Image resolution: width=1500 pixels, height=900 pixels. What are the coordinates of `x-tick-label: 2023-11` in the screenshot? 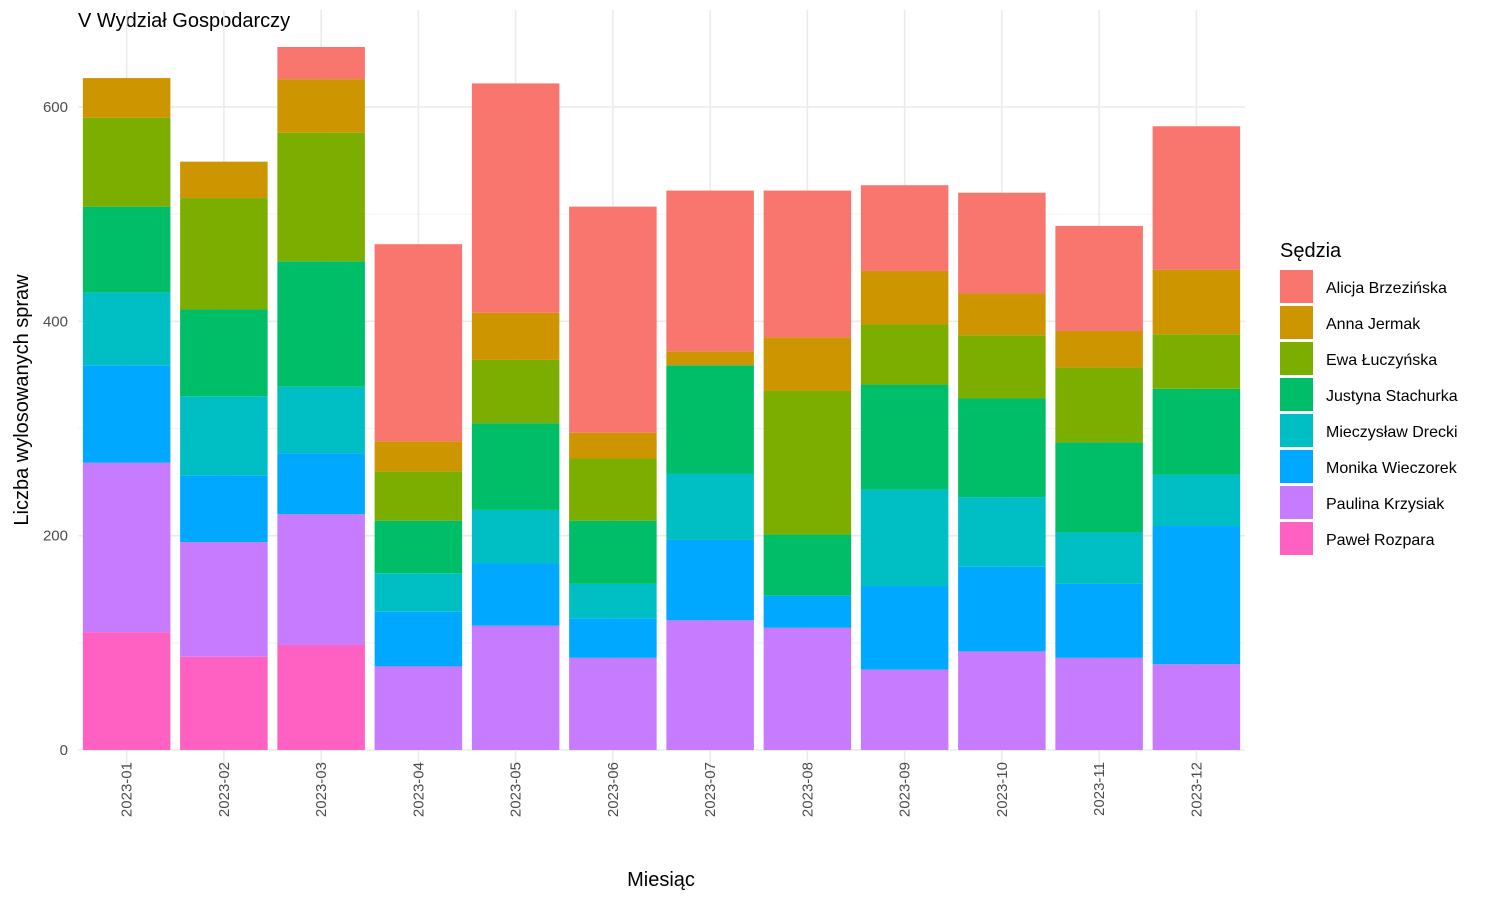 It's located at (1099, 789).